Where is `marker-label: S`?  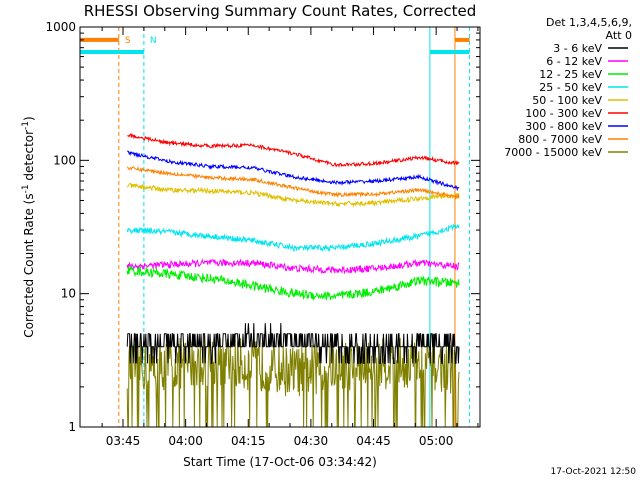
marker-label: S is located at coordinates (128, 41).